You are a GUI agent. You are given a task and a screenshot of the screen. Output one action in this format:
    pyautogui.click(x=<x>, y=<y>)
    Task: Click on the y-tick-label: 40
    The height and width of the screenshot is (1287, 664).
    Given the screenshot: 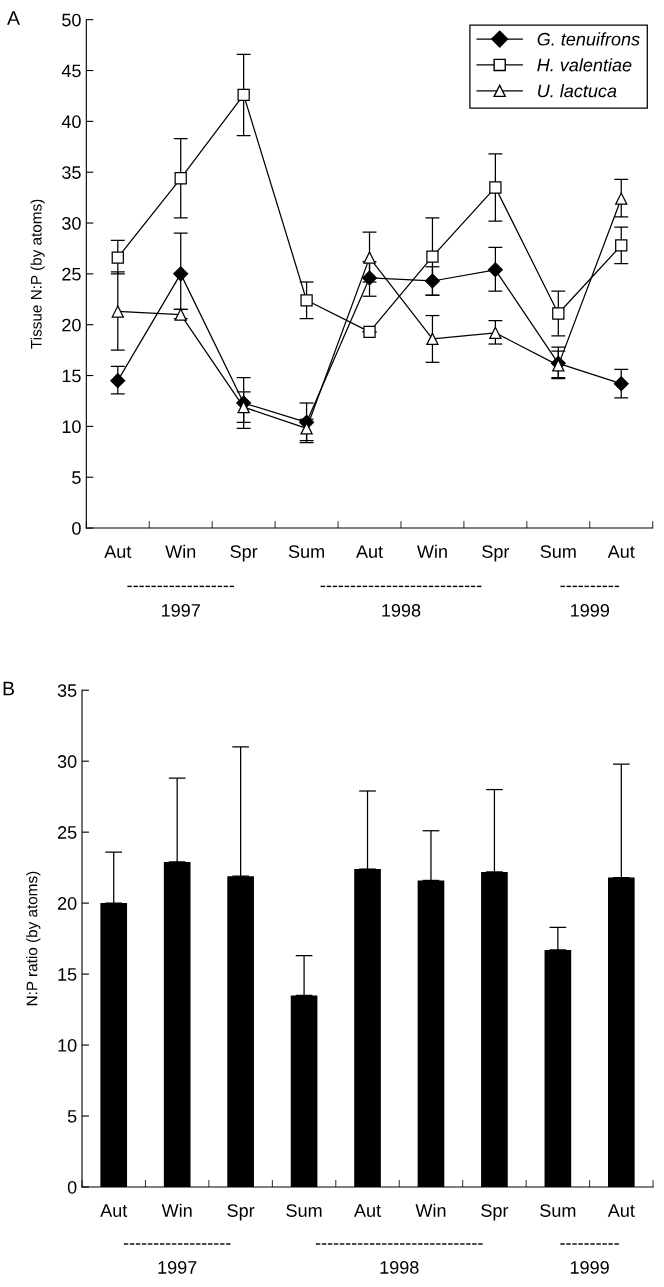 What is the action you would take?
    pyautogui.click(x=71, y=122)
    